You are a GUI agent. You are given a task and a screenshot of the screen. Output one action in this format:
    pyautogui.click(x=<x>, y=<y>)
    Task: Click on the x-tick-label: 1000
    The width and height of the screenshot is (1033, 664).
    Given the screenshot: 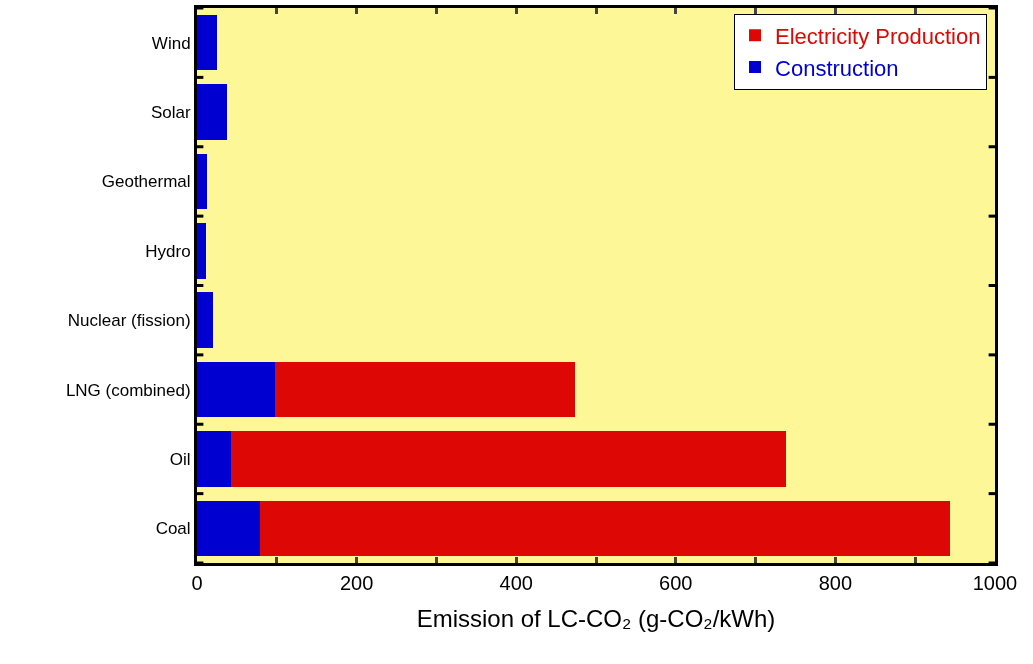 What is the action you would take?
    pyautogui.click(x=995, y=583)
    